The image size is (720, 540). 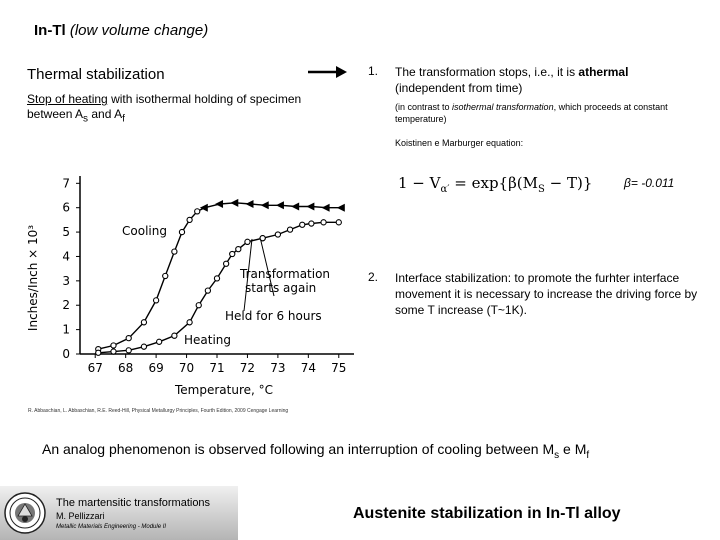 What do you see at coordinates (66, 183) in the screenshot?
I see `y-tick-label: 7` at bounding box center [66, 183].